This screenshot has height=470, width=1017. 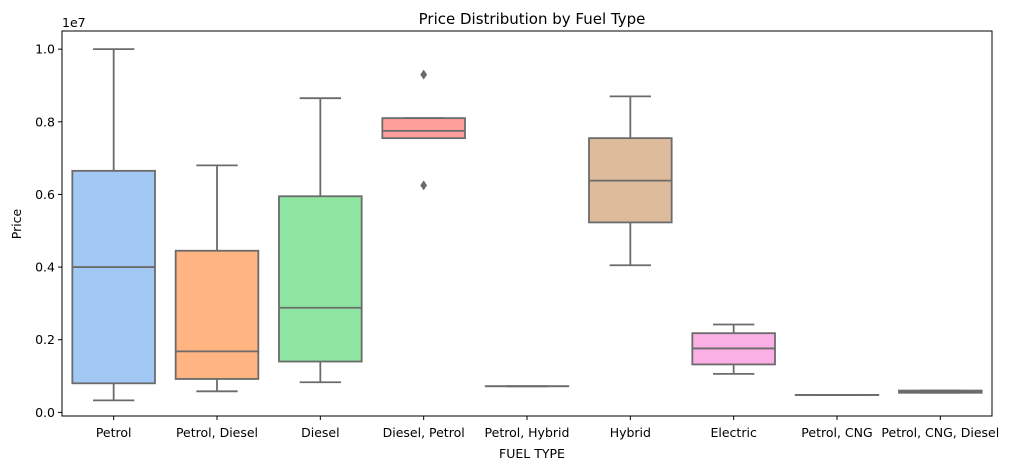 What do you see at coordinates (527, 432) in the screenshot?
I see `x-tick-label: Petrol, Hybrid` at bounding box center [527, 432].